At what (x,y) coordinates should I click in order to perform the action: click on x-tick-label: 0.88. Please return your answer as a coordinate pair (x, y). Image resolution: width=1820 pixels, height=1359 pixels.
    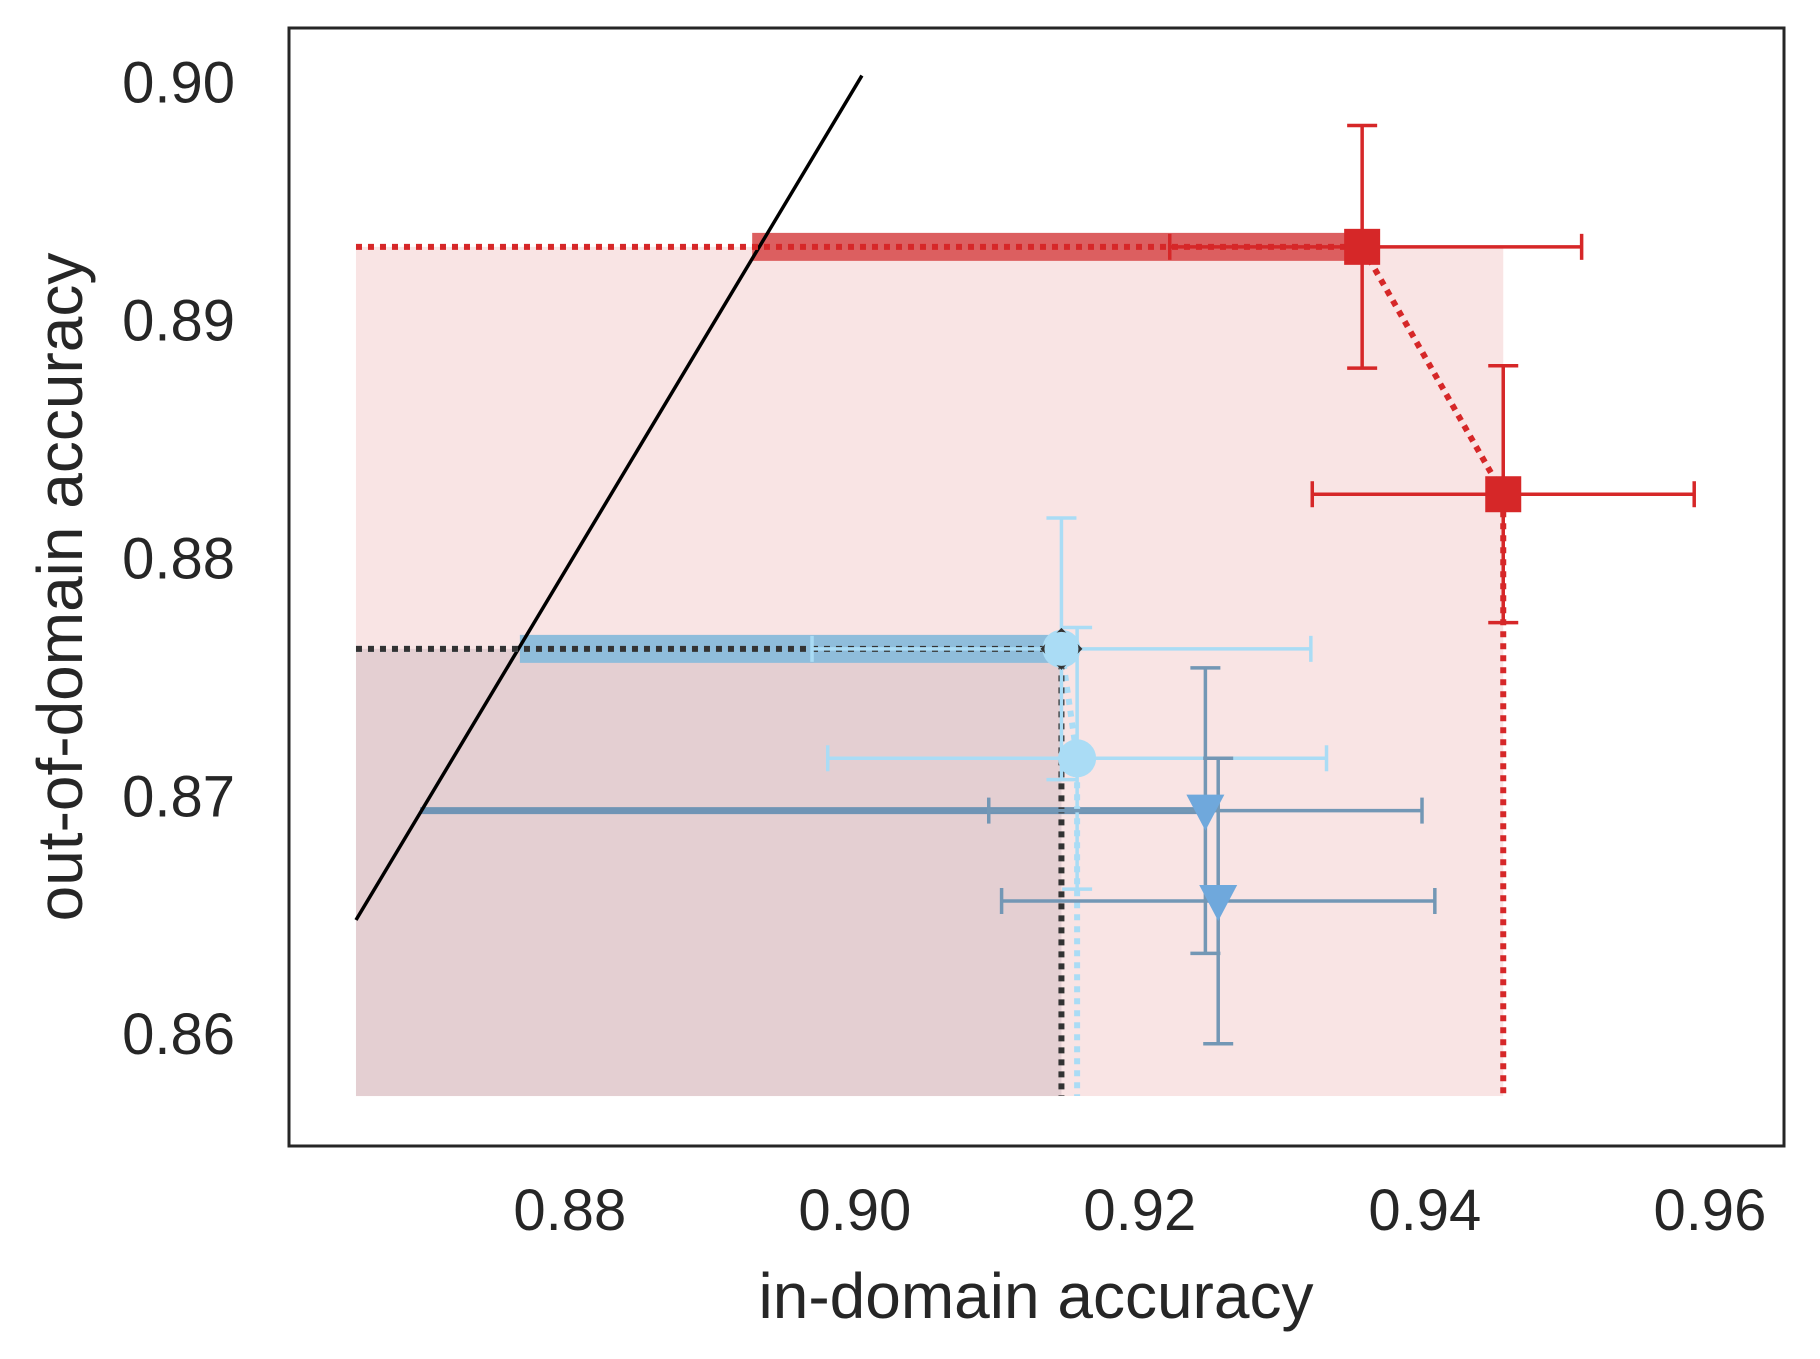
    Looking at the image, I should click on (569, 1210).